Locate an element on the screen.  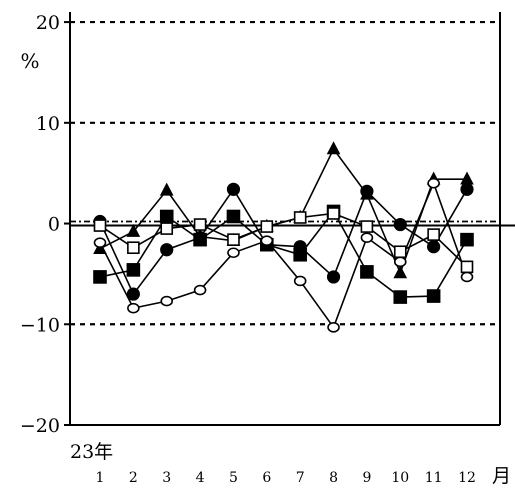
y-tick-labels: 20 10 0 −10 −20 is located at coordinates (40, 224).